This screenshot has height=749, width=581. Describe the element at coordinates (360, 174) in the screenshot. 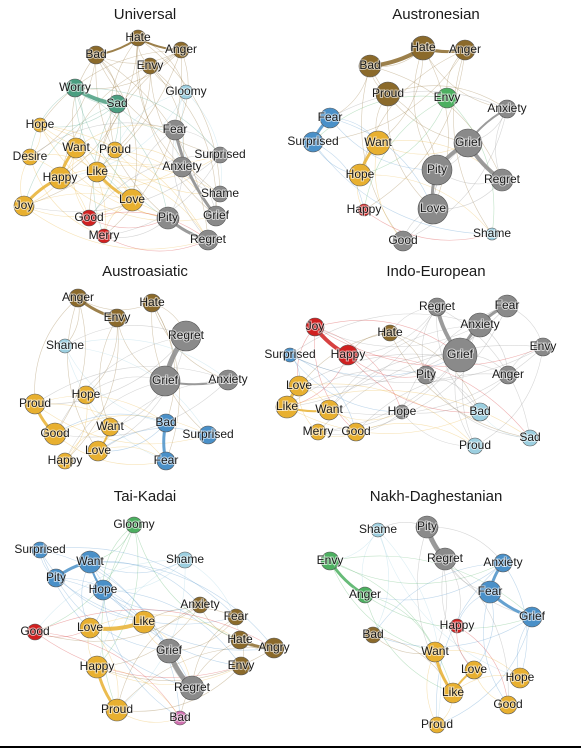

I see `node-label: Hope` at that location.